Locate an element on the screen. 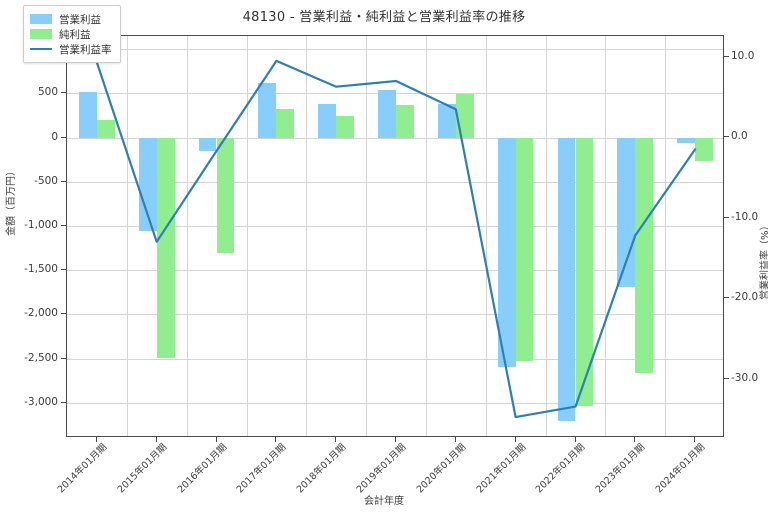 The height and width of the screenshot is (512, 768). y-axis-left-tick-label: -500 is located at coordinates (46, 180).